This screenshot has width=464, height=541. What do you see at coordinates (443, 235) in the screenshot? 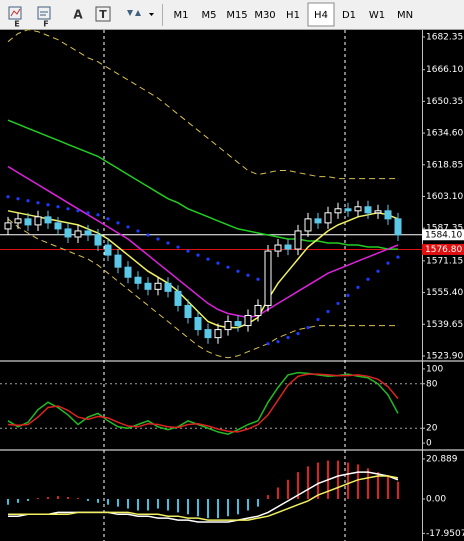
I see `price-label: 1584.10` at bounding box center [443, 235].